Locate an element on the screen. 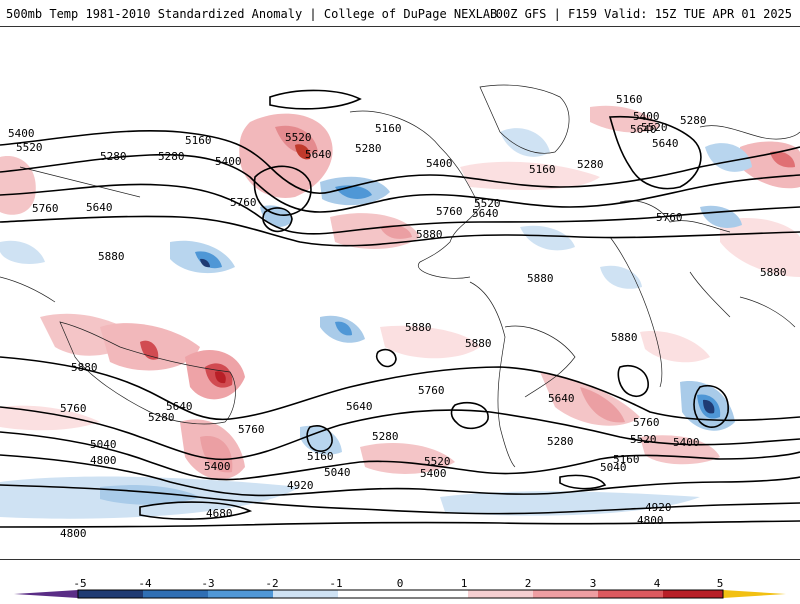 This screenshot has height=604, width=800. contour-5400-c: 5400 is located at coordinates (439, 163).